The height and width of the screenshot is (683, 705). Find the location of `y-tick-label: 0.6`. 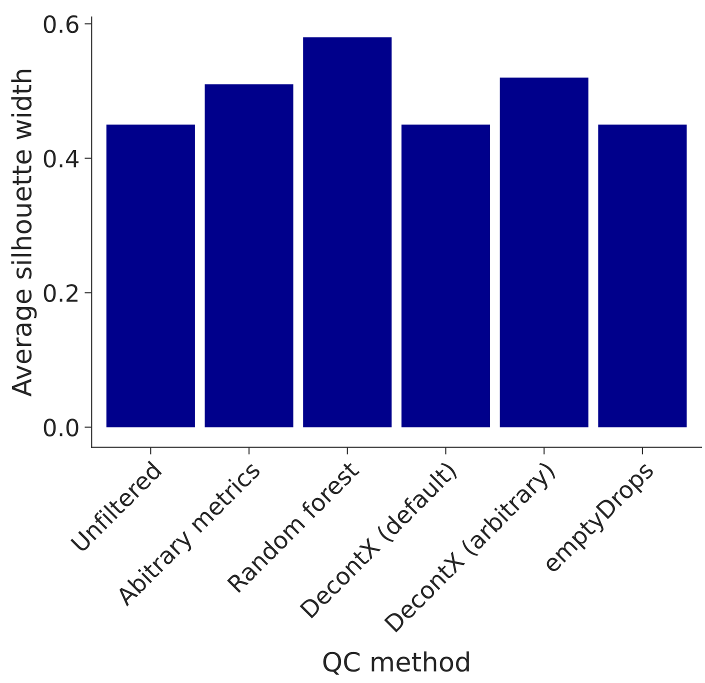

y-tick-label: 0.6 is located at coordinates (61, 24).